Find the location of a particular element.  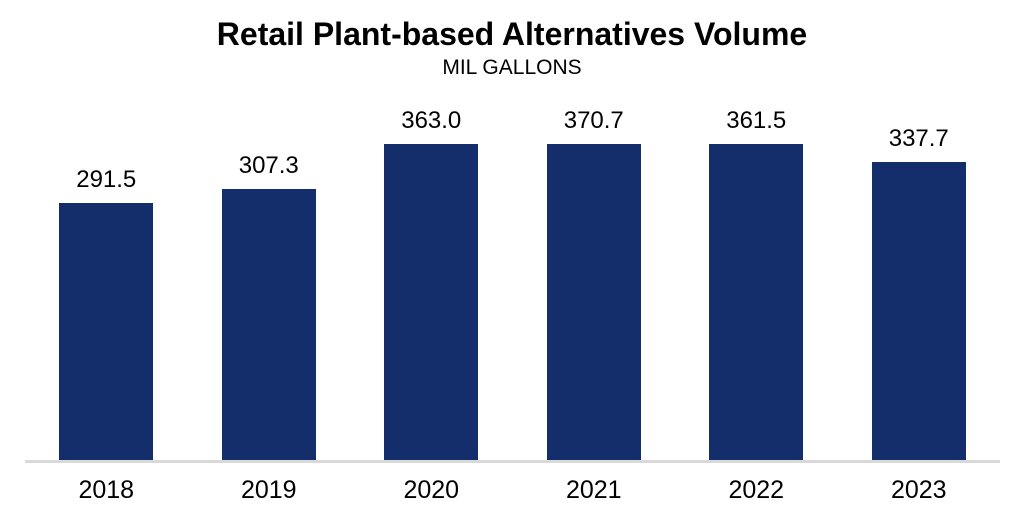

bar-slot-2022: 361.5 is located at coordinates (756, 283).